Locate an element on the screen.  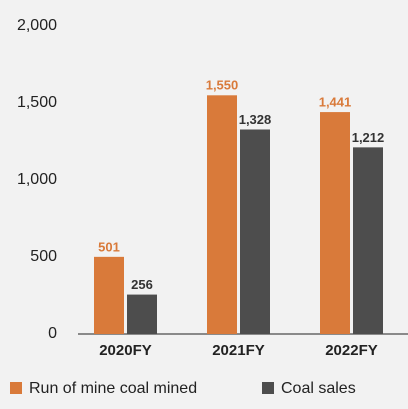
value-label: 1,441 is located at coordinates (335, 102).